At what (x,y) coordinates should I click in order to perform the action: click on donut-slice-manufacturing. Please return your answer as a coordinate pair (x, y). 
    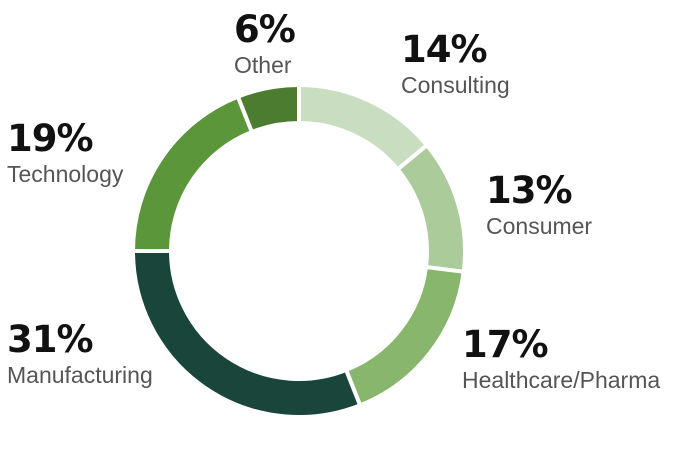
    Looking at the image, I should click on (246, 334).